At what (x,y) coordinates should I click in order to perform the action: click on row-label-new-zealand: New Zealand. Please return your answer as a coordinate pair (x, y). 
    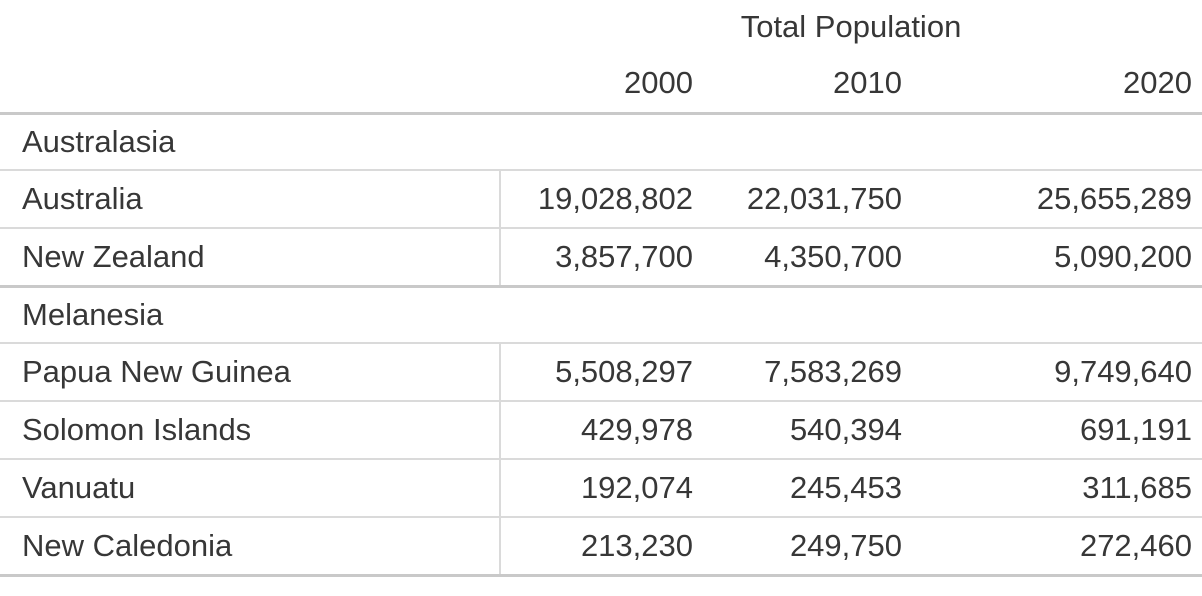
    Looking at the image, I should click on (250, 258).